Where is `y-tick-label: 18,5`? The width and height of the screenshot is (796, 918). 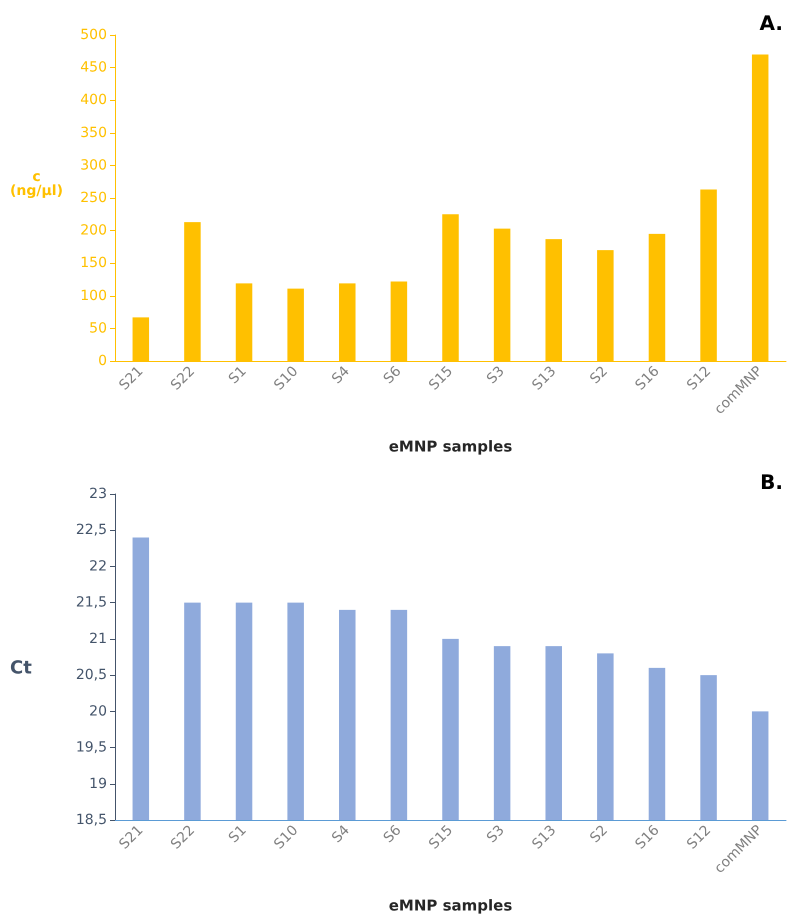 y-tick-label: 18,5 is located at coordinates (91, 820).